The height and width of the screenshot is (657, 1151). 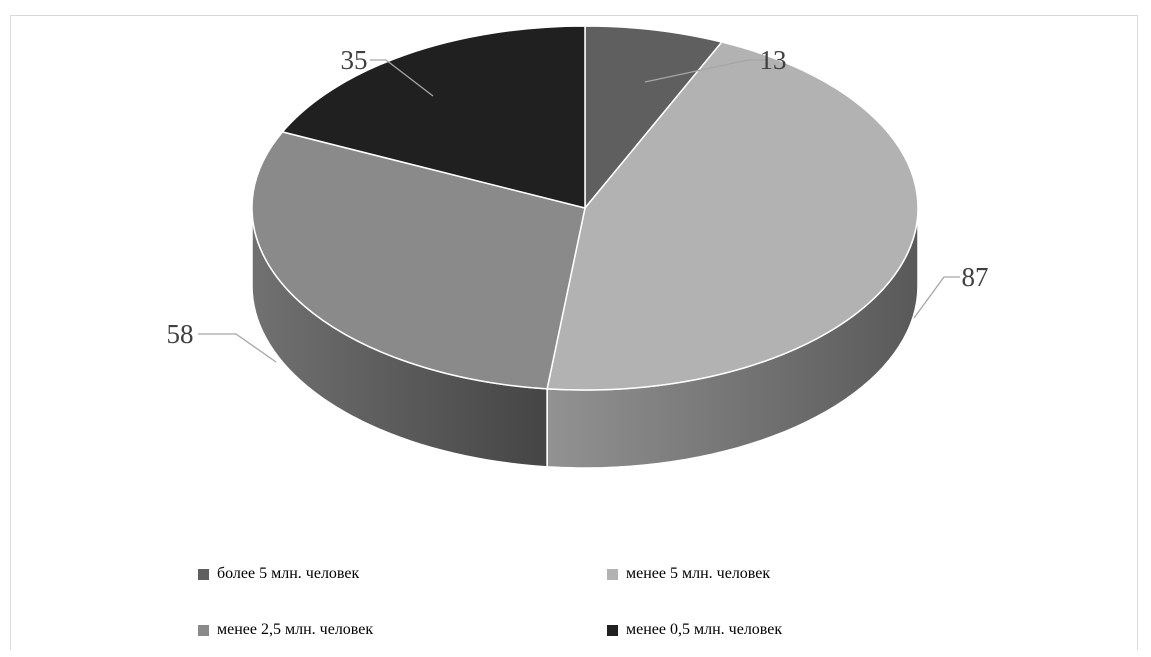 I want to click on data-label-1: 13, so click(x=773, y=60).